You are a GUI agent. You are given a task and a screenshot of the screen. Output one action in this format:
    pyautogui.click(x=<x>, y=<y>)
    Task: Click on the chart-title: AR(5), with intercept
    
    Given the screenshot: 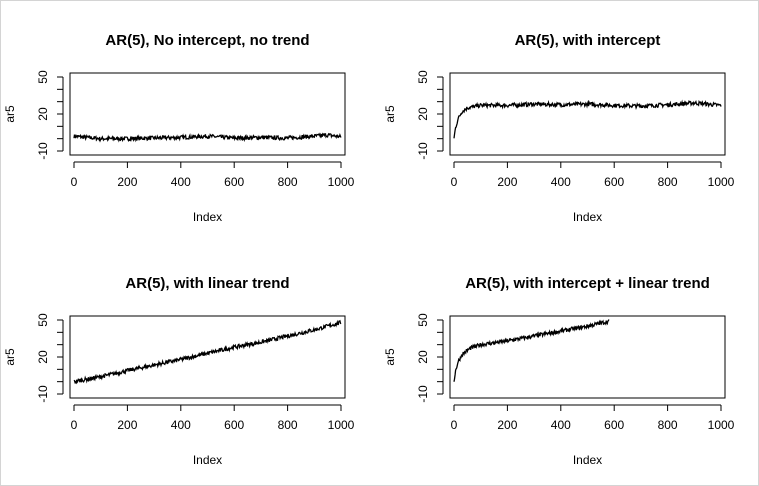 What is the action you would take?
    pyautogui.click(x=588, y=40)
    